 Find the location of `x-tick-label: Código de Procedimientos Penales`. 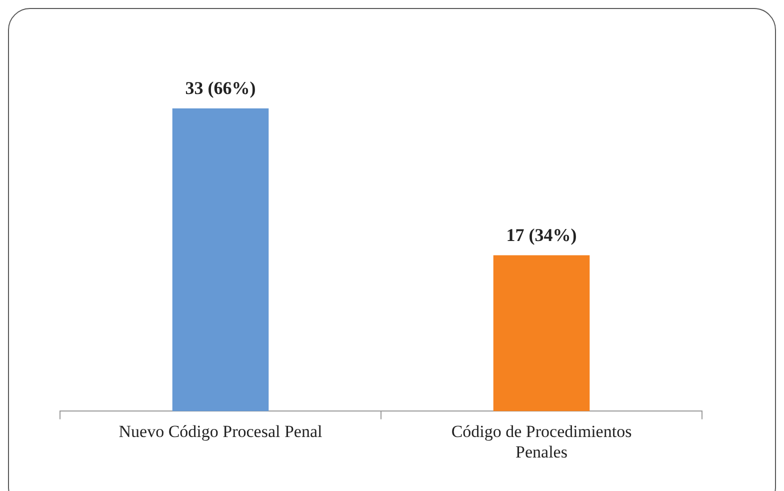

x-tick-label: Código de Procedimientos Penales is located at coordinates (541, 442).